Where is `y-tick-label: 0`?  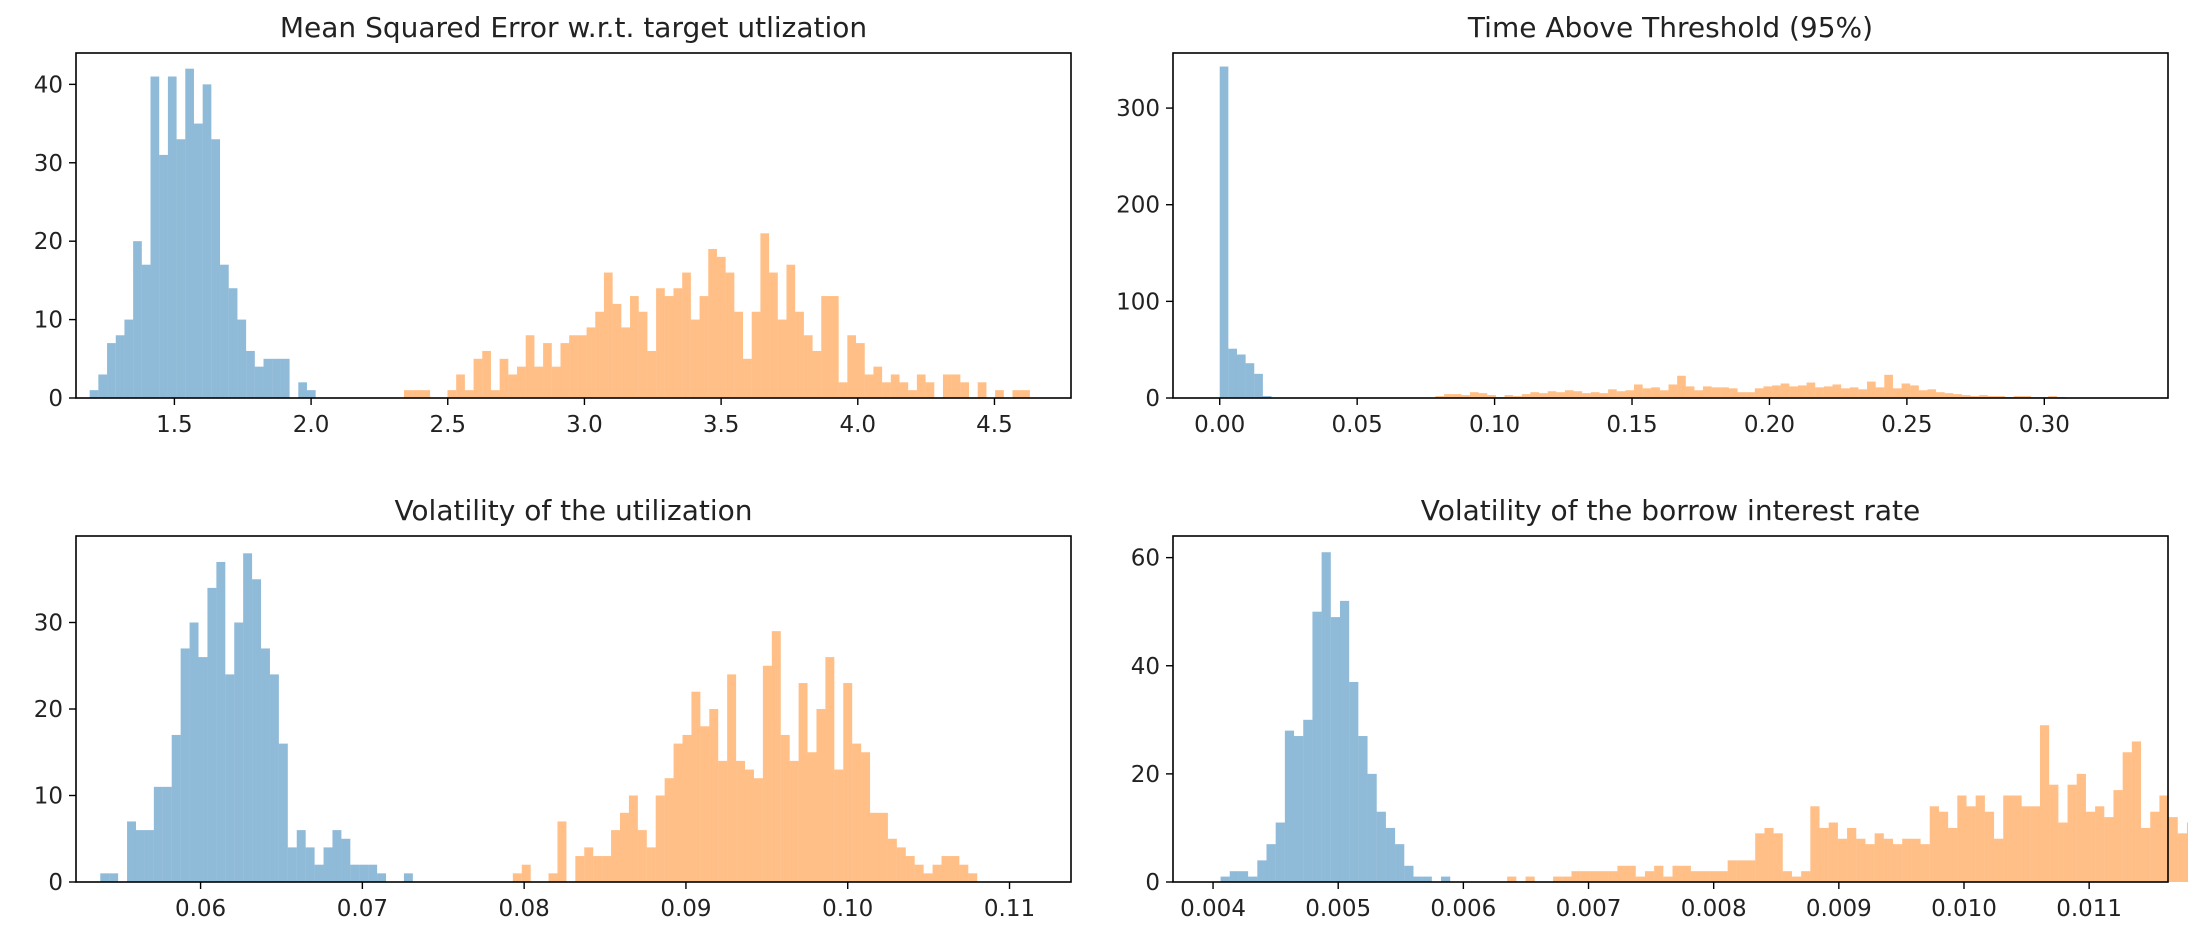 y-tick-label: 0 is located at coordinates (1152, 399).